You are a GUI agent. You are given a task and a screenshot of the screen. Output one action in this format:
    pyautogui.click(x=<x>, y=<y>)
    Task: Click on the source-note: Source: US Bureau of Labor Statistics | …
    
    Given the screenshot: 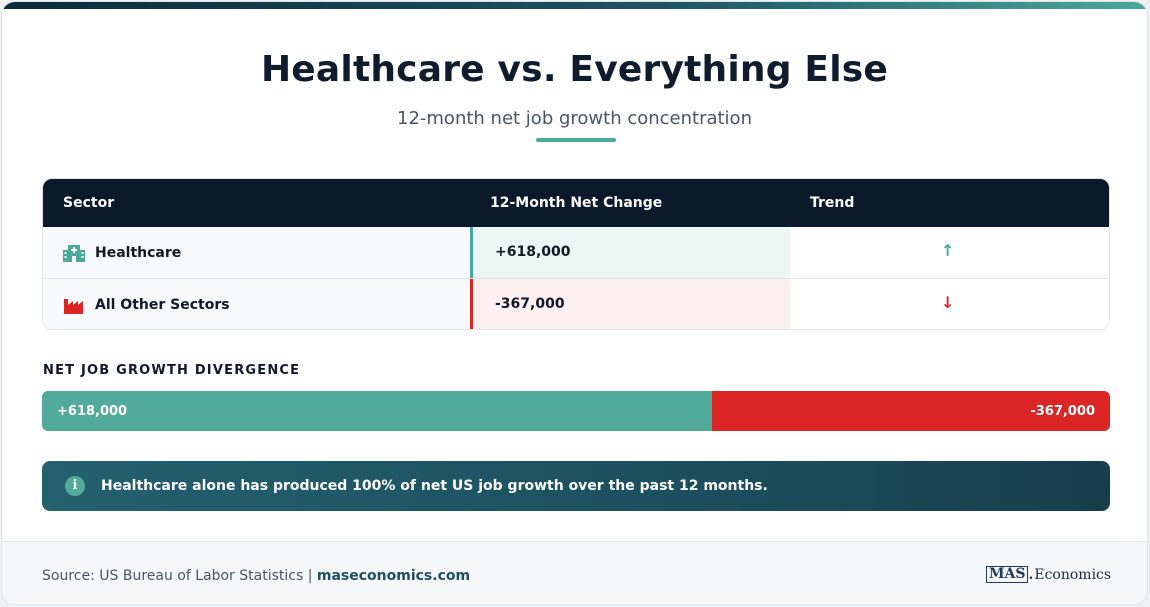 What is the action you would take?
    pyautogui.click(x=256, y=576)
    